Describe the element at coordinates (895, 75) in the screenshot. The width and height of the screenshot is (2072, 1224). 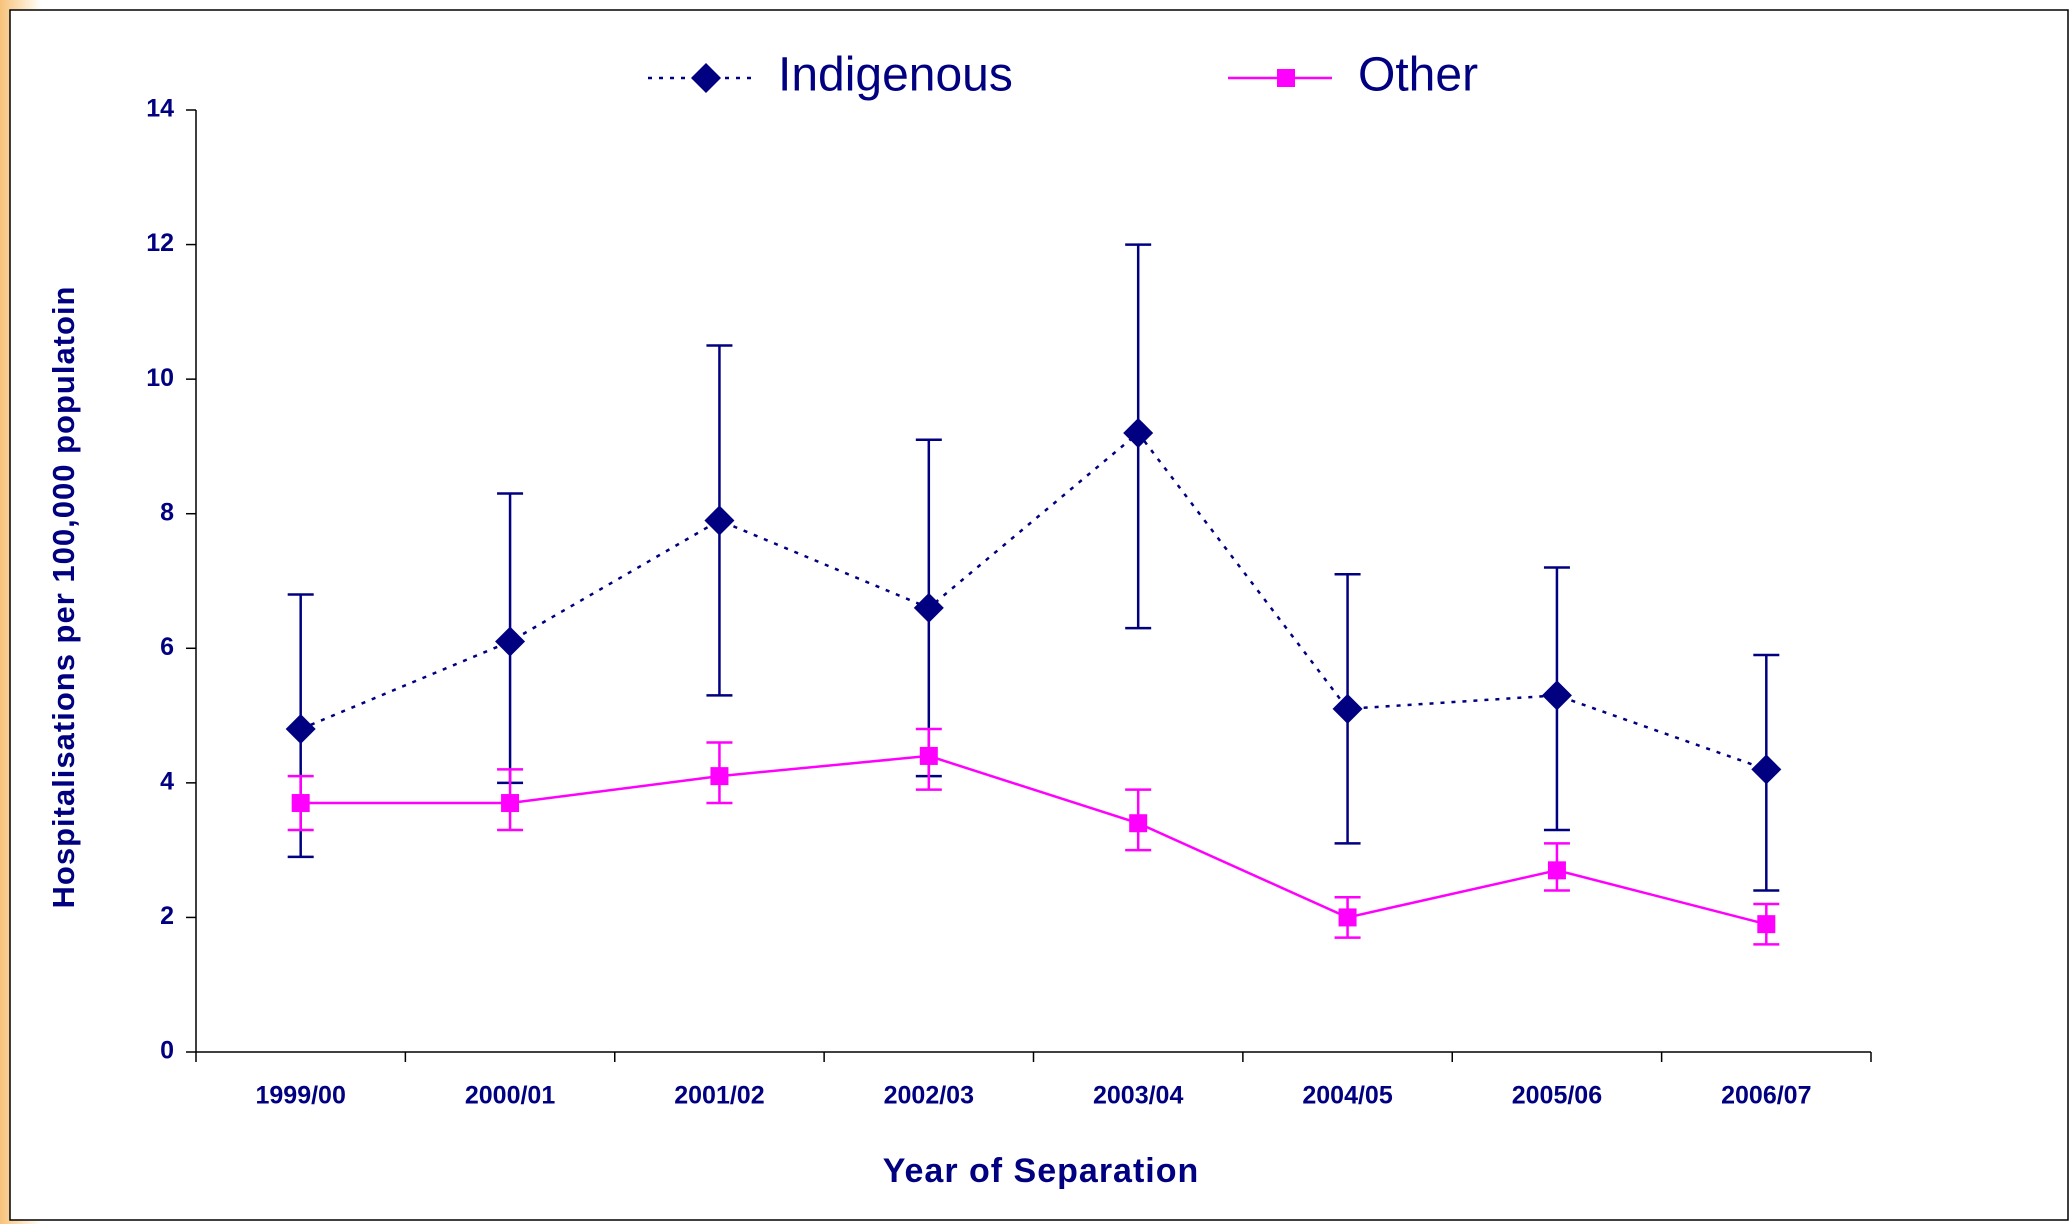
I see `legend-label: Indigenous` at that location.